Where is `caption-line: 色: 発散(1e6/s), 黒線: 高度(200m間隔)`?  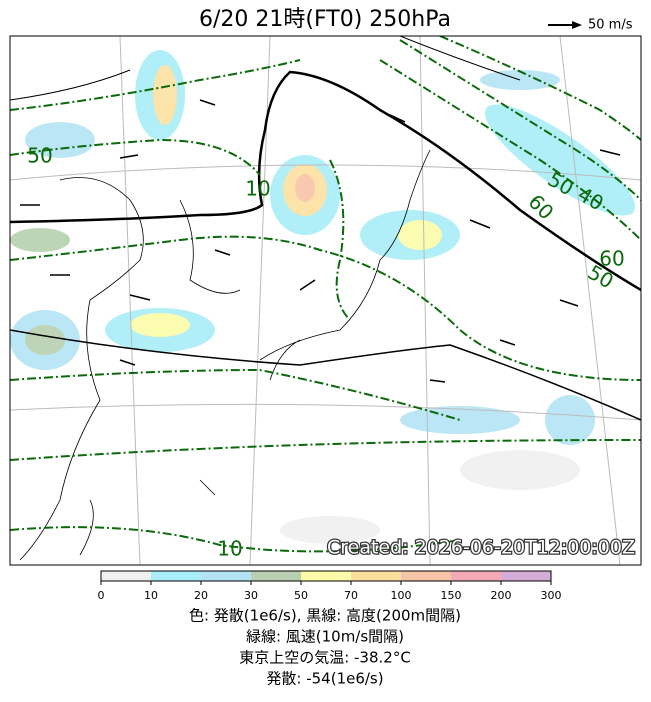 caption-line: 色: 発散(1e6/s), 黒線: 高度(200m間隔) is located at coordinates (325, 616).